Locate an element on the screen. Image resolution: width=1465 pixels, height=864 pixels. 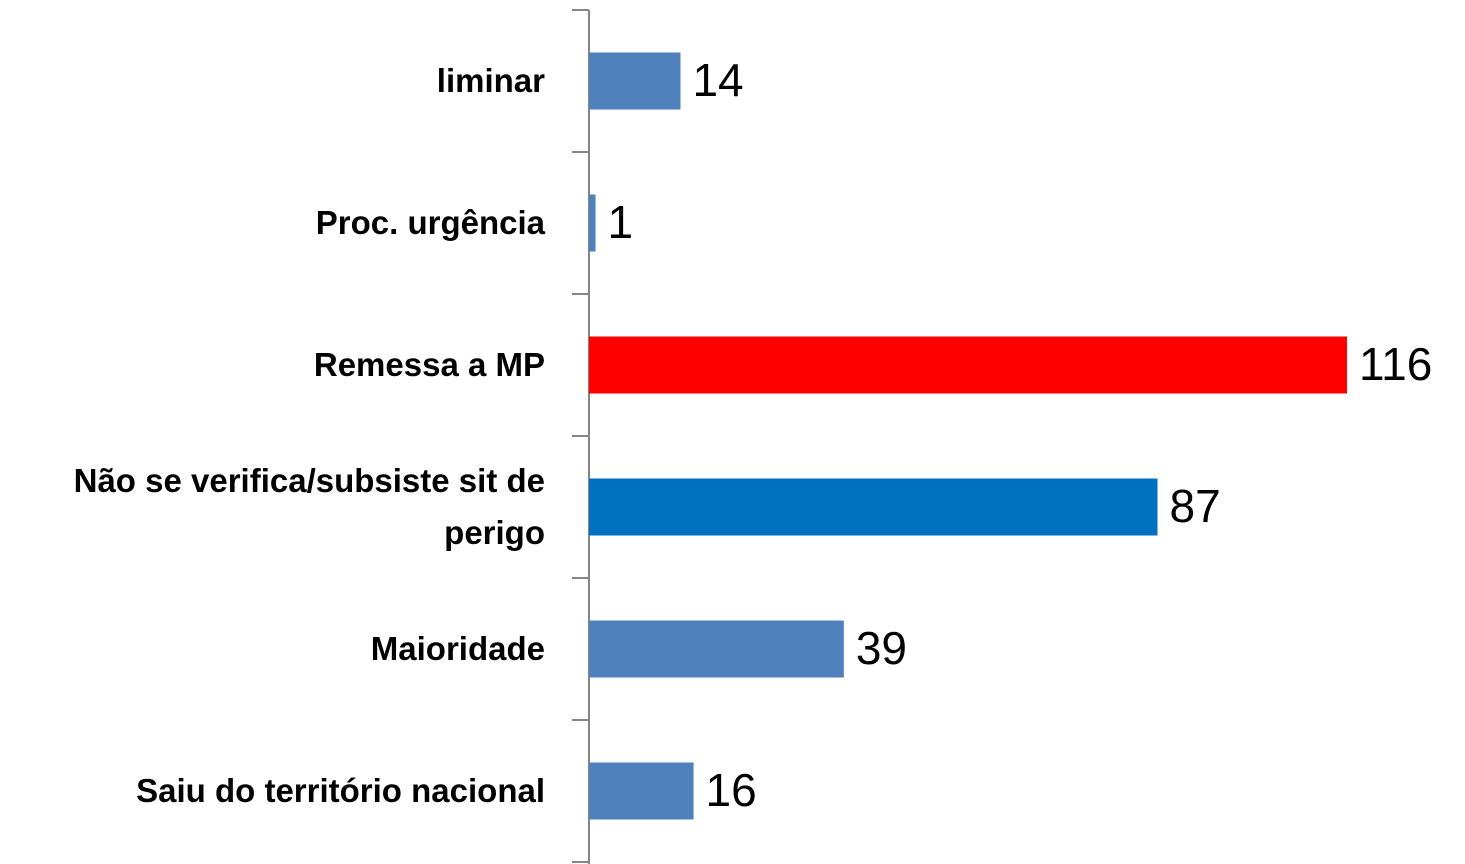
value-label: 39 is located at coordinates (881, 648).